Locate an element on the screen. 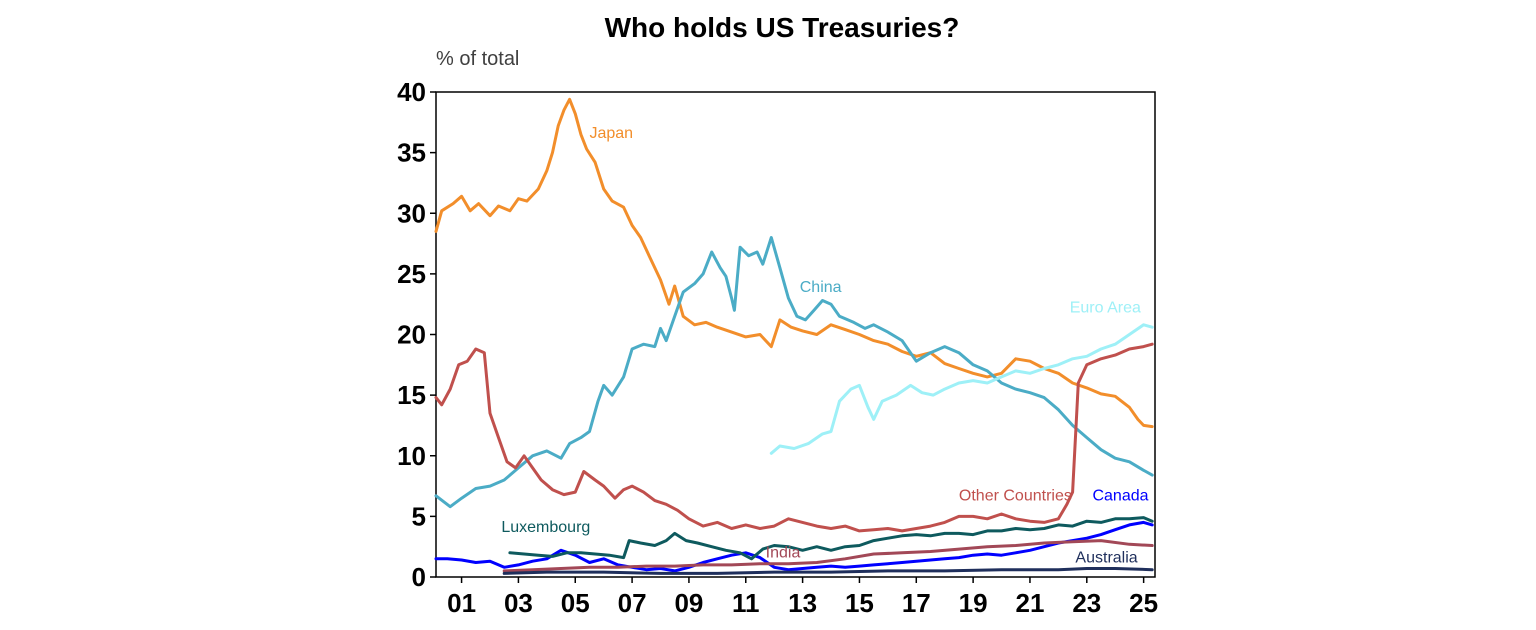 The image size is (1536, 630). chart-title: Who holds US Treasuries? is located at coordinates (782, 27).